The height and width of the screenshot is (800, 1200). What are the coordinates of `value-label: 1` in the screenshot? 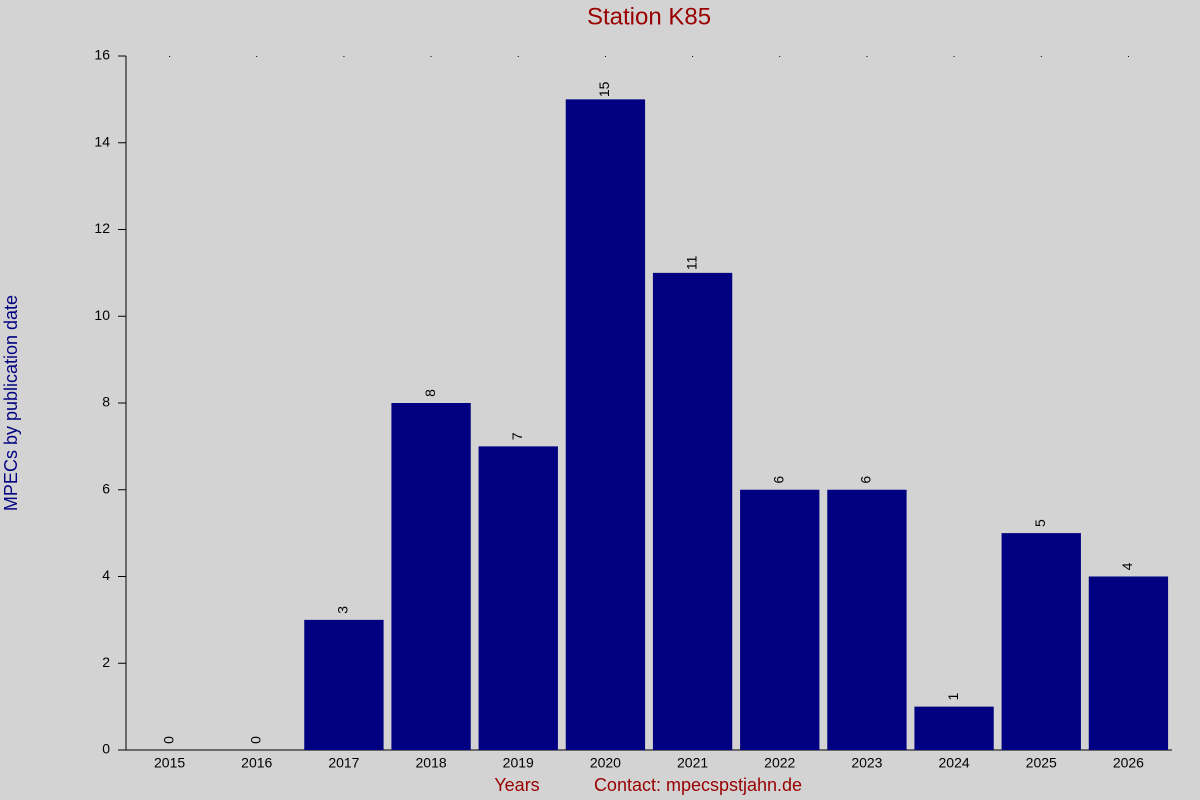 It's located at (953, 697).